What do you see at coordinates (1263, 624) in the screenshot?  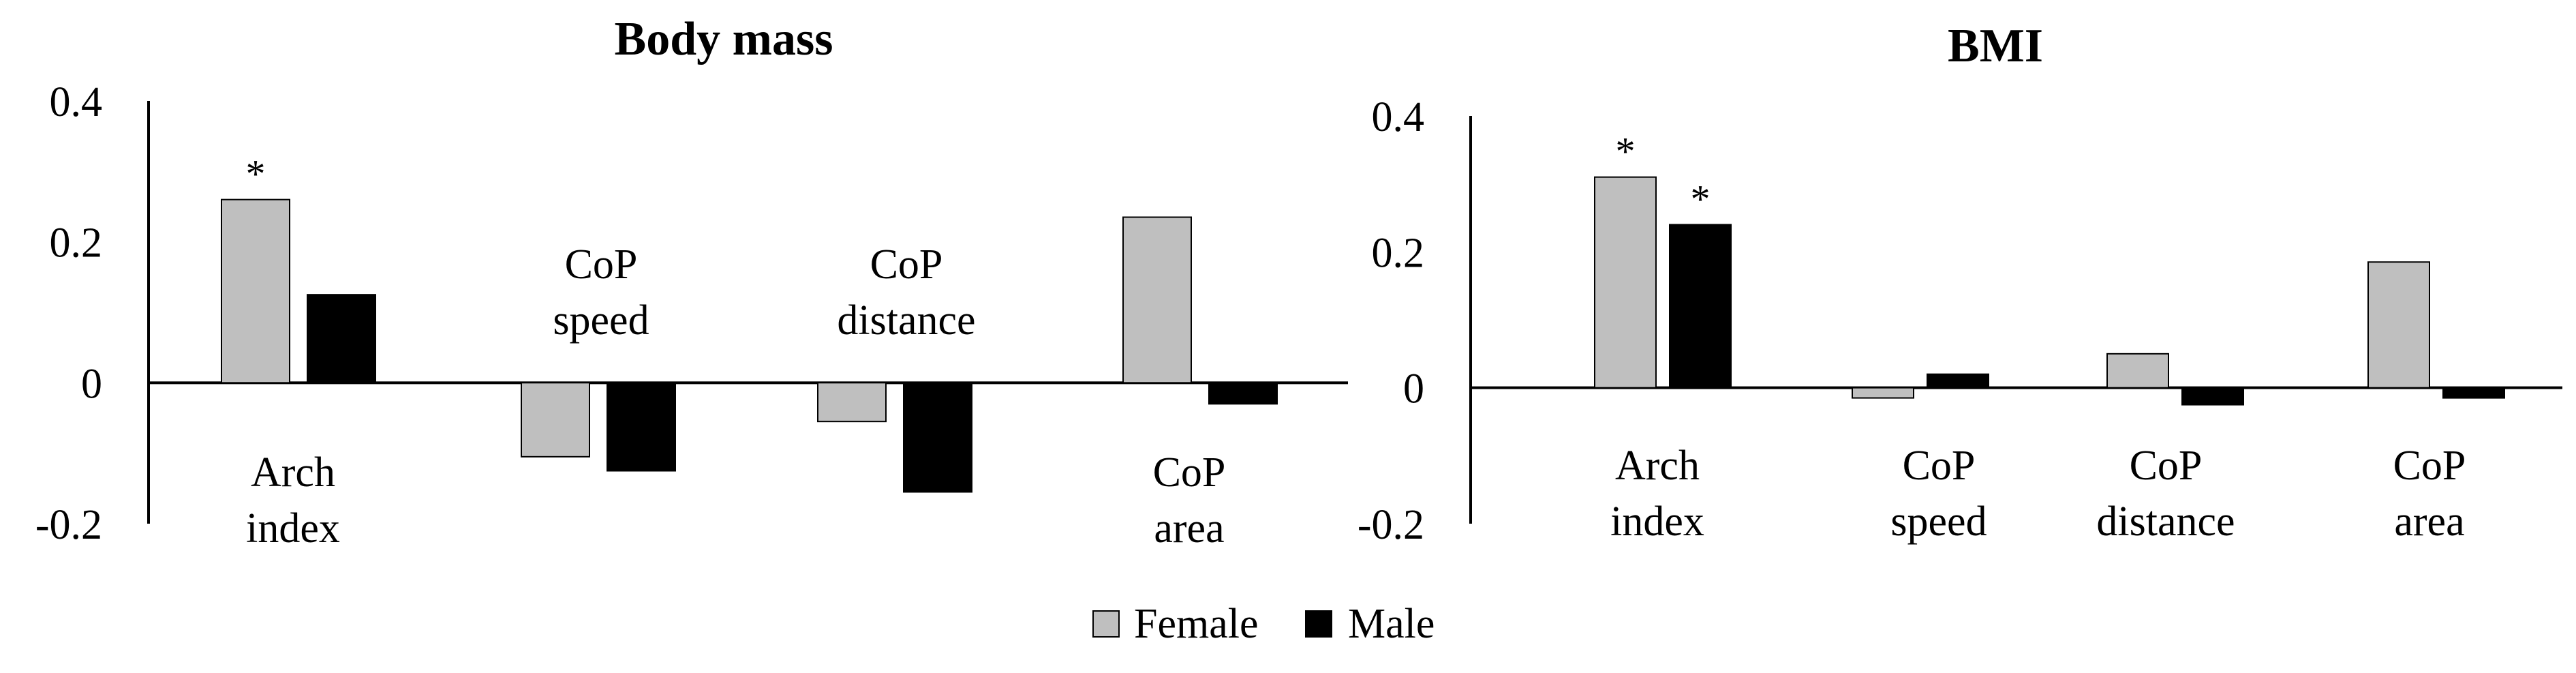 I see `legend: Female Male` at bounding box center [1263, 624].